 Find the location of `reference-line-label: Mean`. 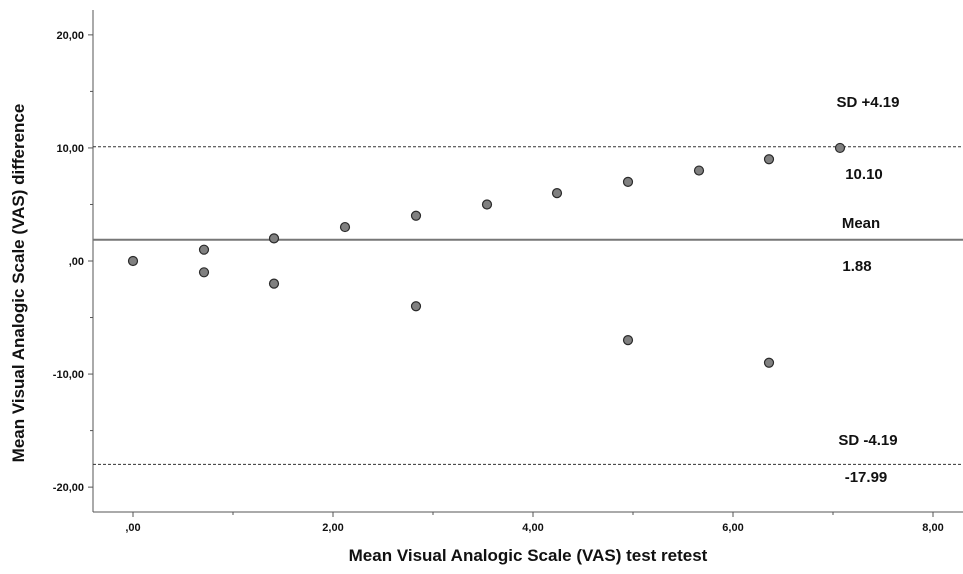

reference-line-label: Mean is located at coordinates (861, 223).